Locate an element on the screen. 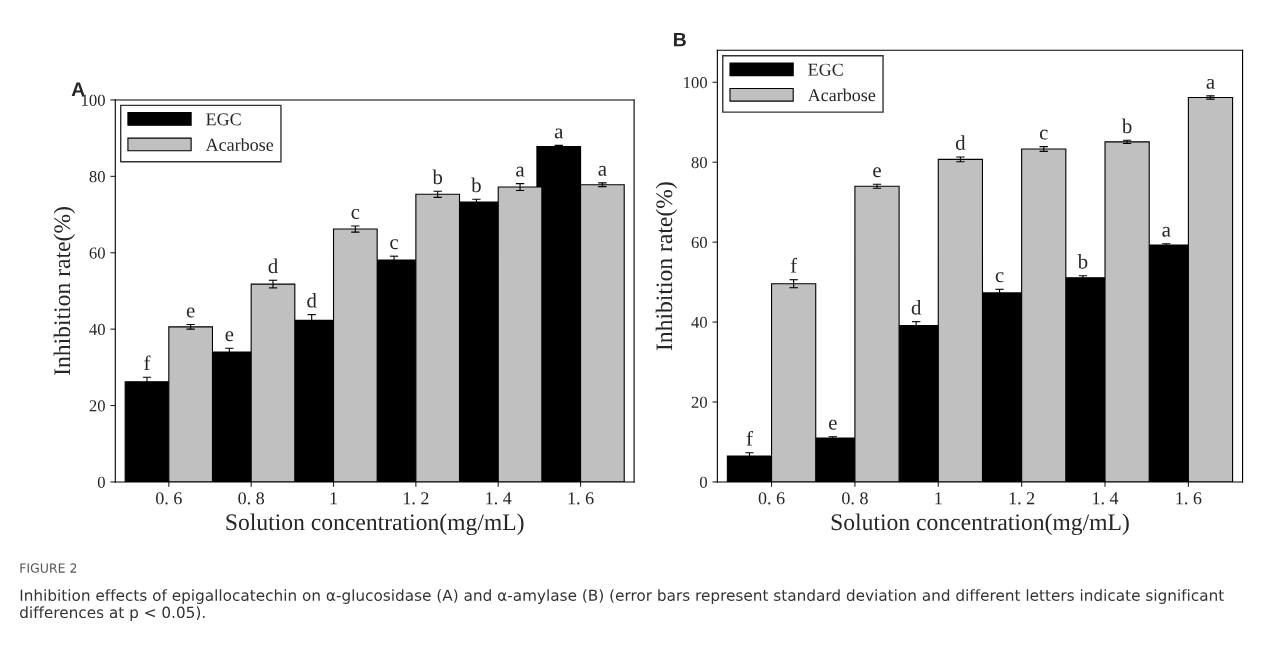 The width and height of the screenshot is (1281, 662). text: Inhibition effects of epigallocatechin on α-glucosidase (A) and α-amylase (B) (error bars represent standard deviation and different letters indicate significant differences at p < 0.05). is located at coordinates (622, 605).